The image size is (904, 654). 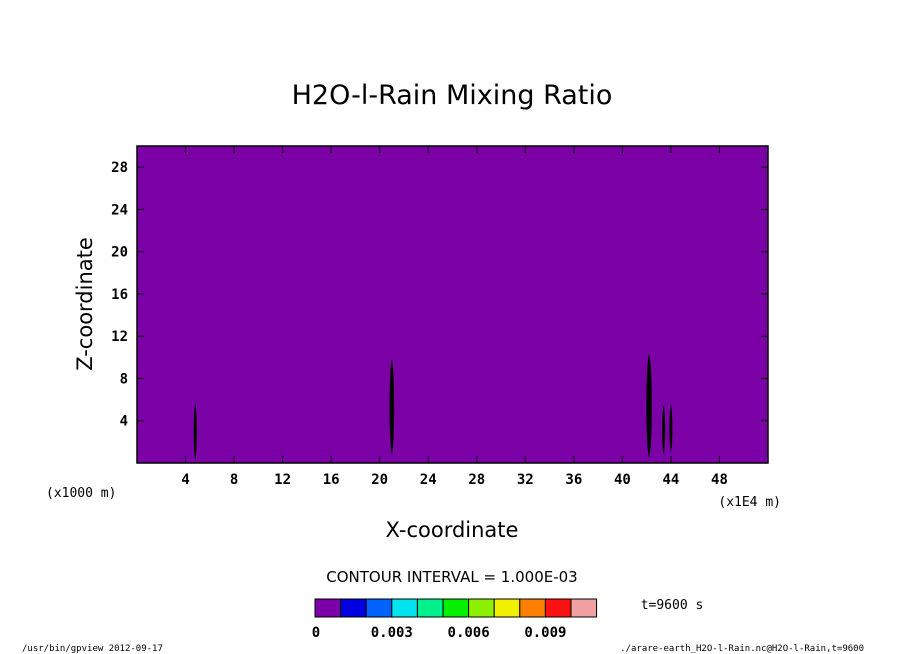 What do you see at coordinates (119, 253) in the screenshot?
I see `y-tick-label: 20` at bounding box center [119, 253].